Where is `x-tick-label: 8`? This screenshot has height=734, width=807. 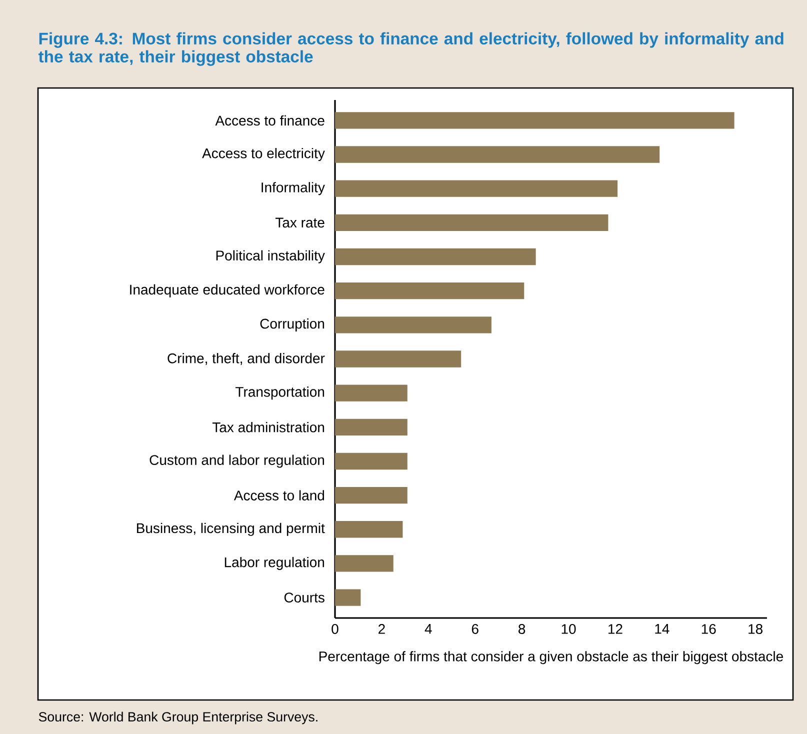
x-tick-label: 8 is located at coordinates (522, 629).